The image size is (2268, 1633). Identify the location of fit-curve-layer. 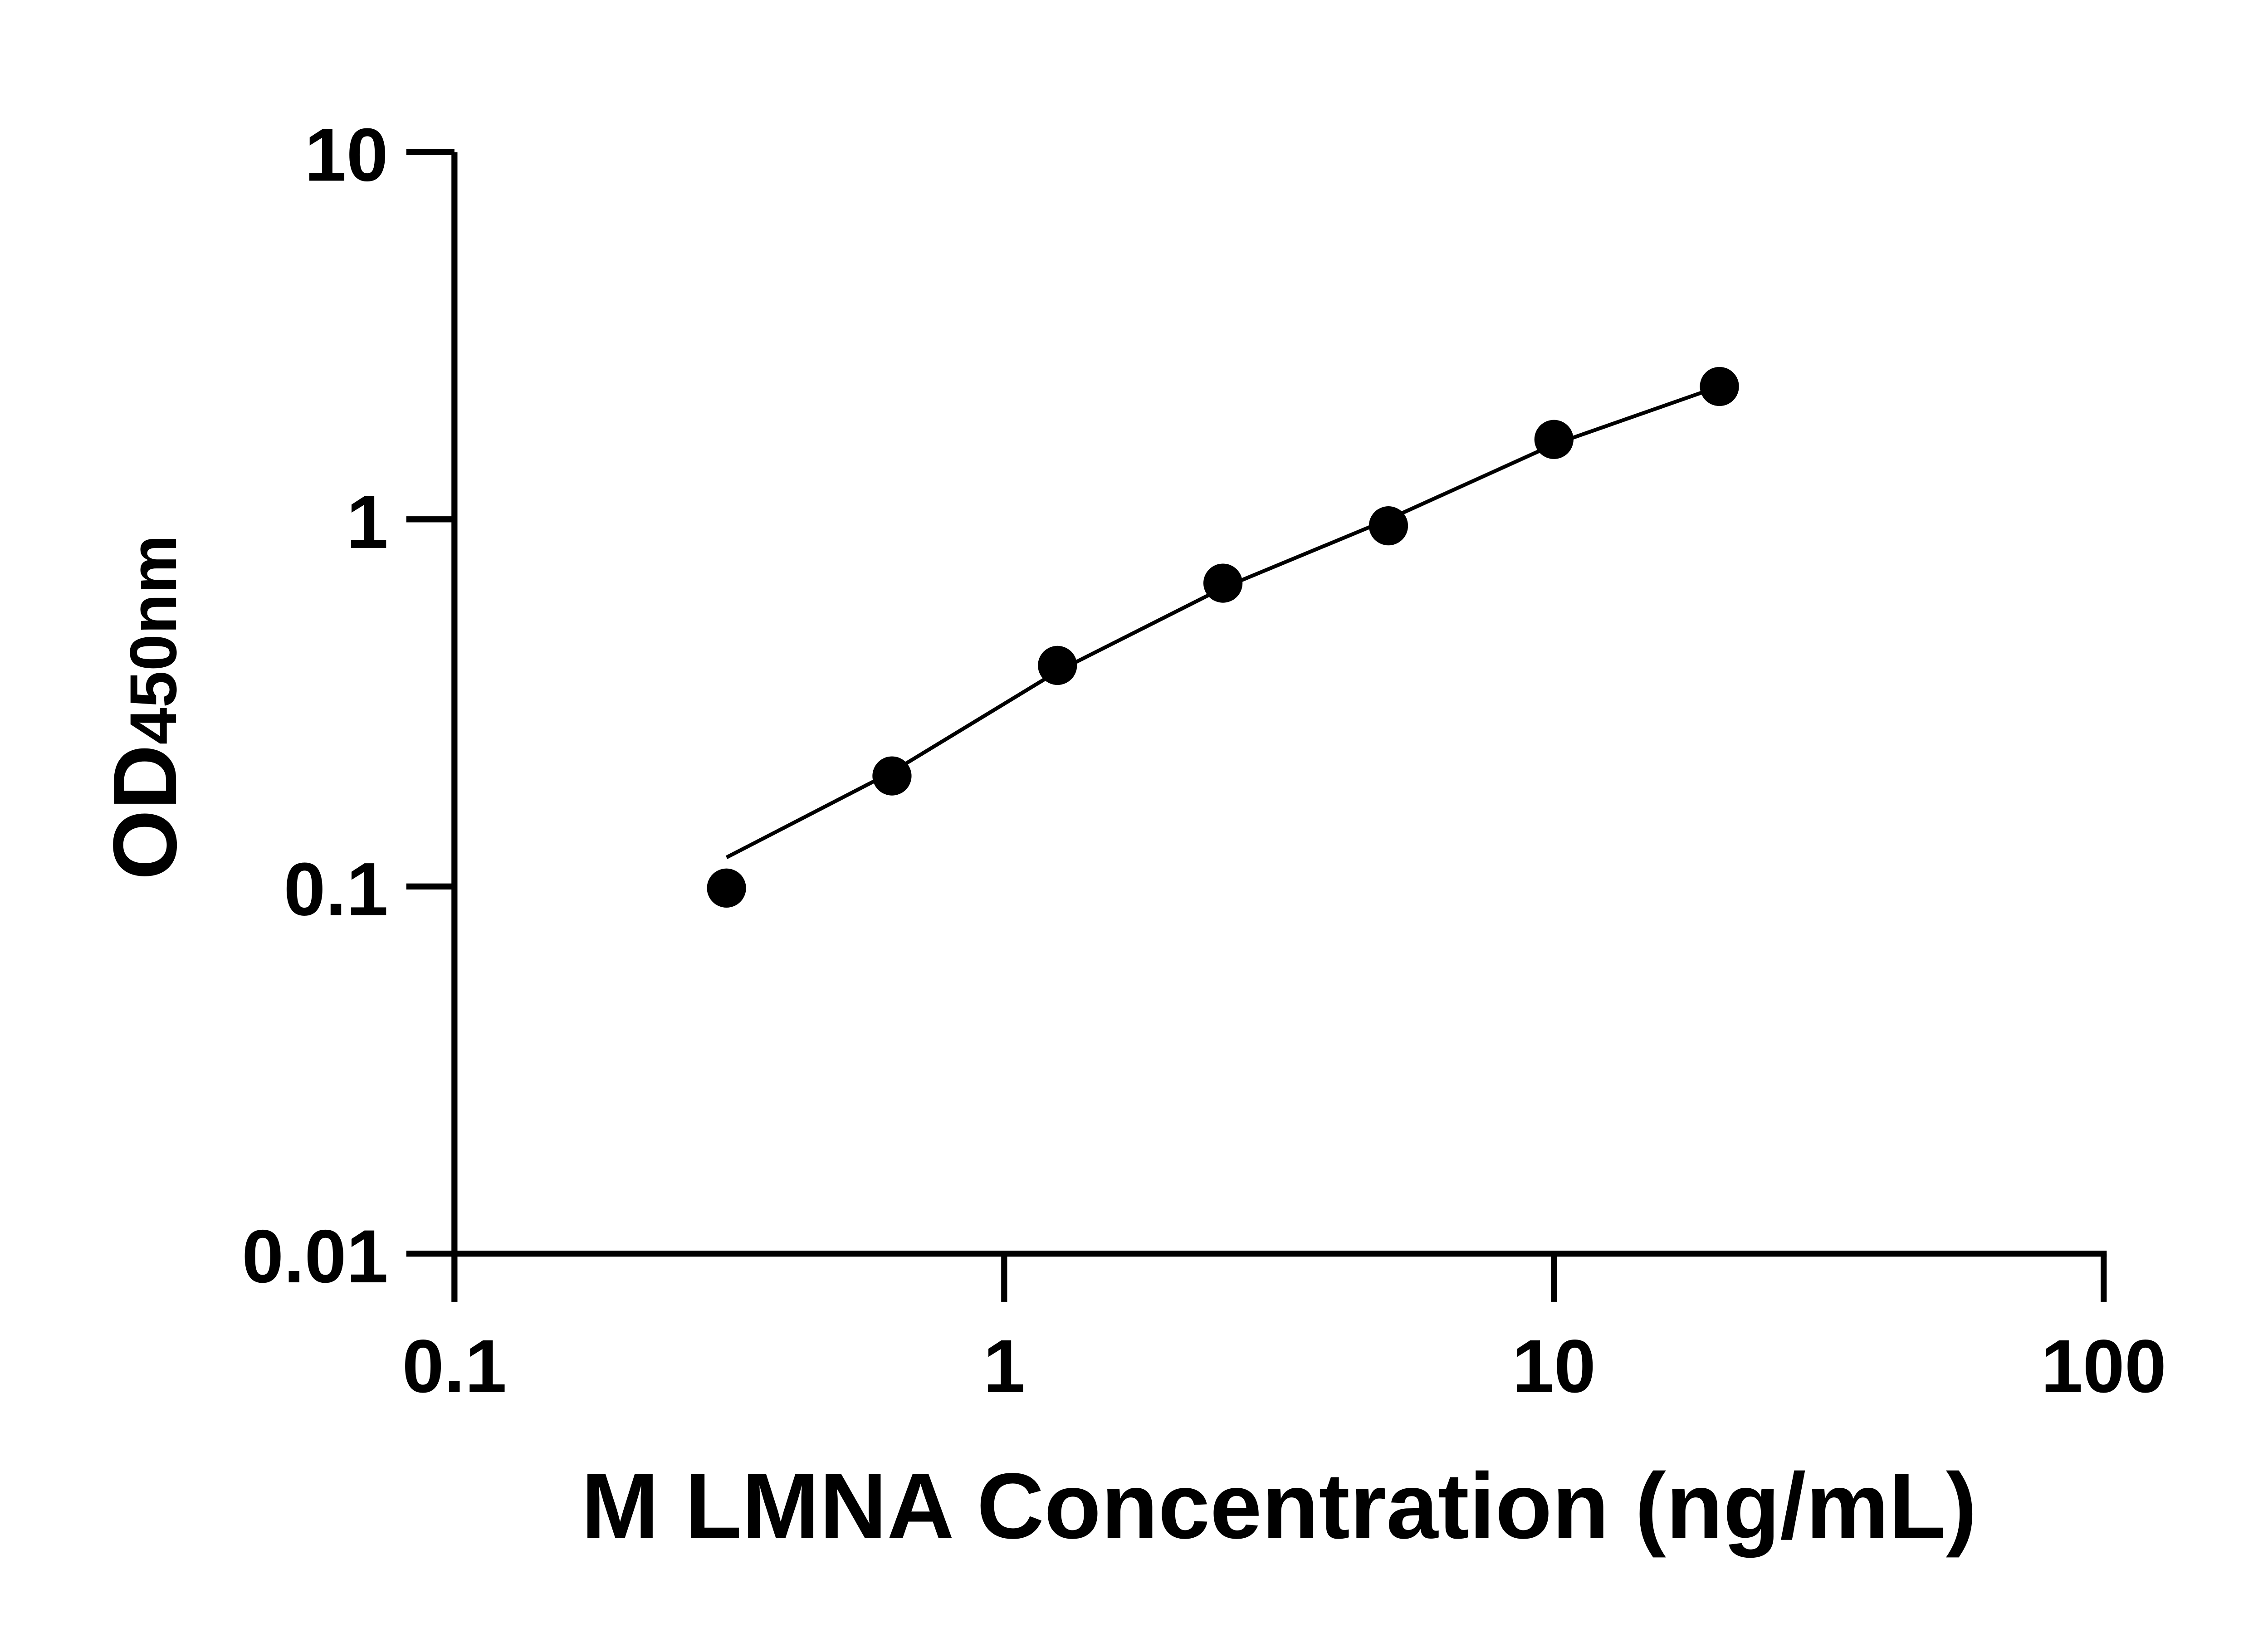
(1223, 621).